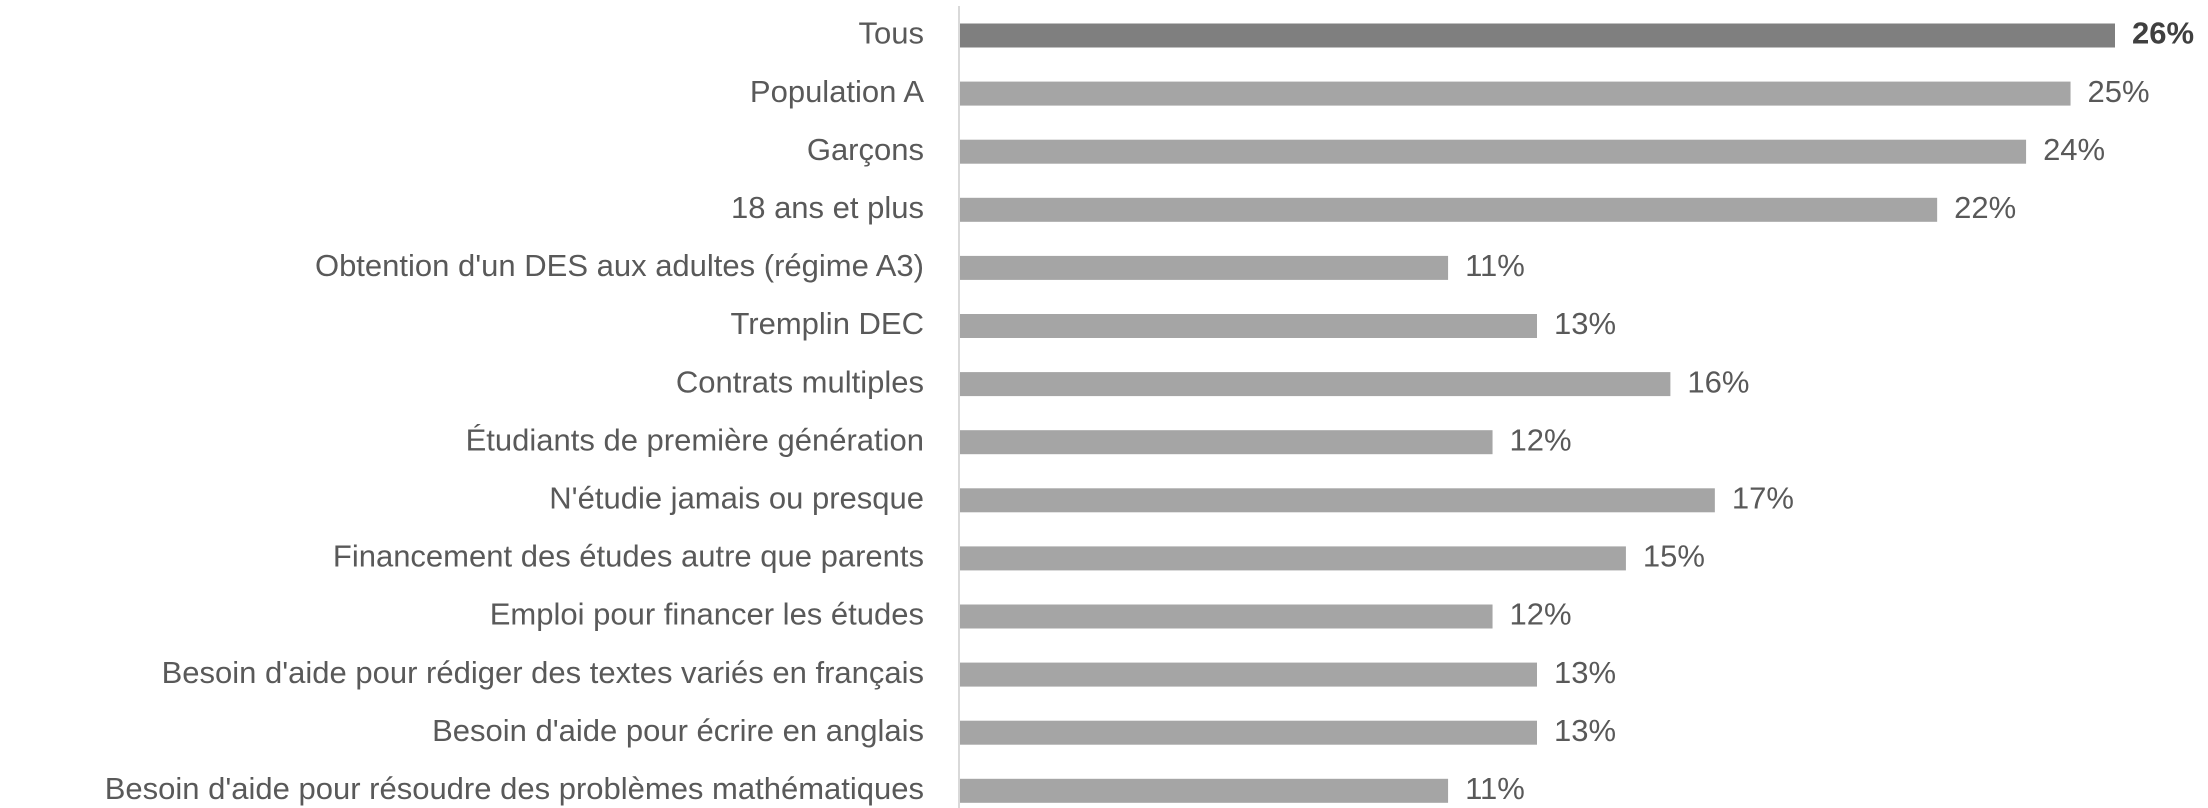 The image size is (2208, 808). Describe the element at coordinates (678, 730) in the screenshot. I see `category-label: Besoin d'aide pour écrire en anglais` at that location.